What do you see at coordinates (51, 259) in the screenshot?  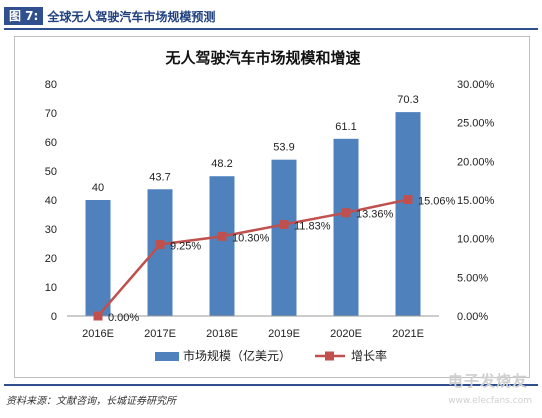 I see `left-y-tick-label: 20` at bounding box center [51, 259].